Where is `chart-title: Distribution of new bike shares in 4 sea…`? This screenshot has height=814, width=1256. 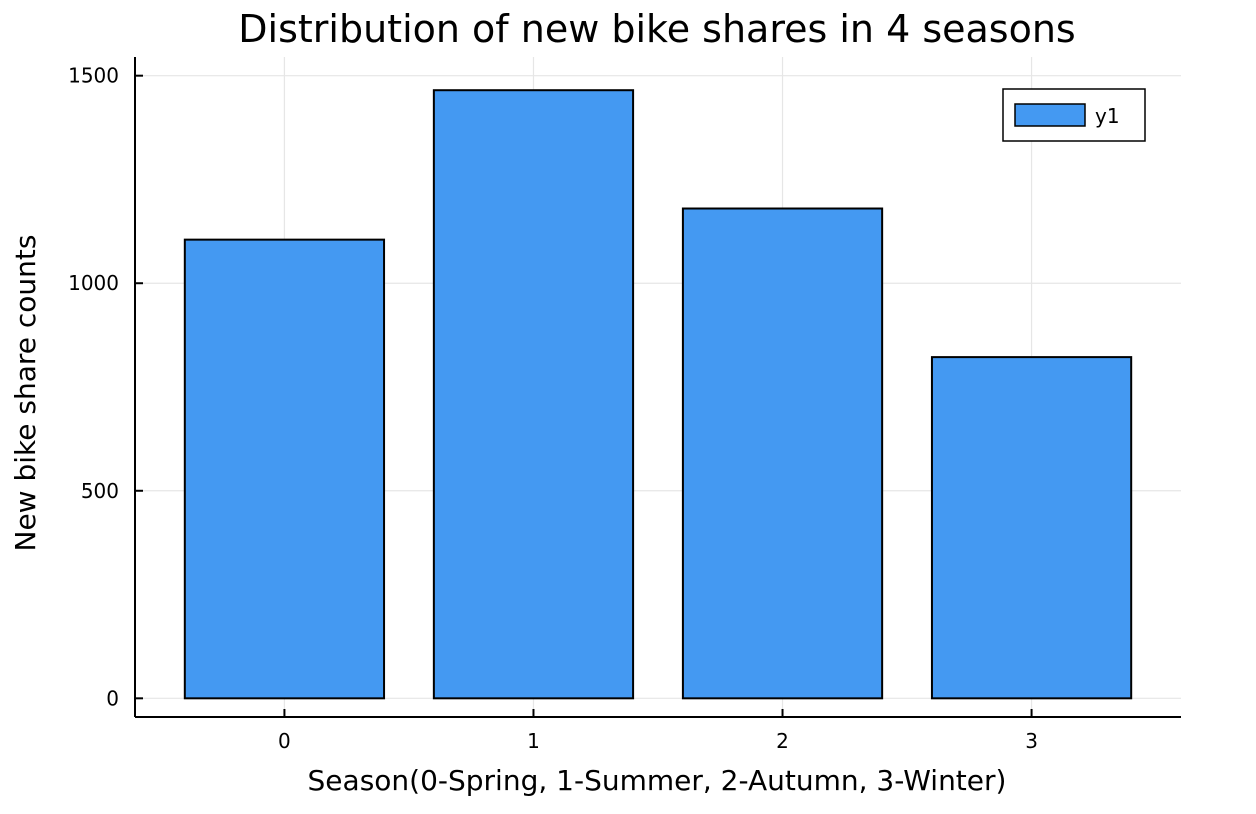
chart-title: Distribution of new bike shares in 4 sea… is located at coordinates (656, 29).